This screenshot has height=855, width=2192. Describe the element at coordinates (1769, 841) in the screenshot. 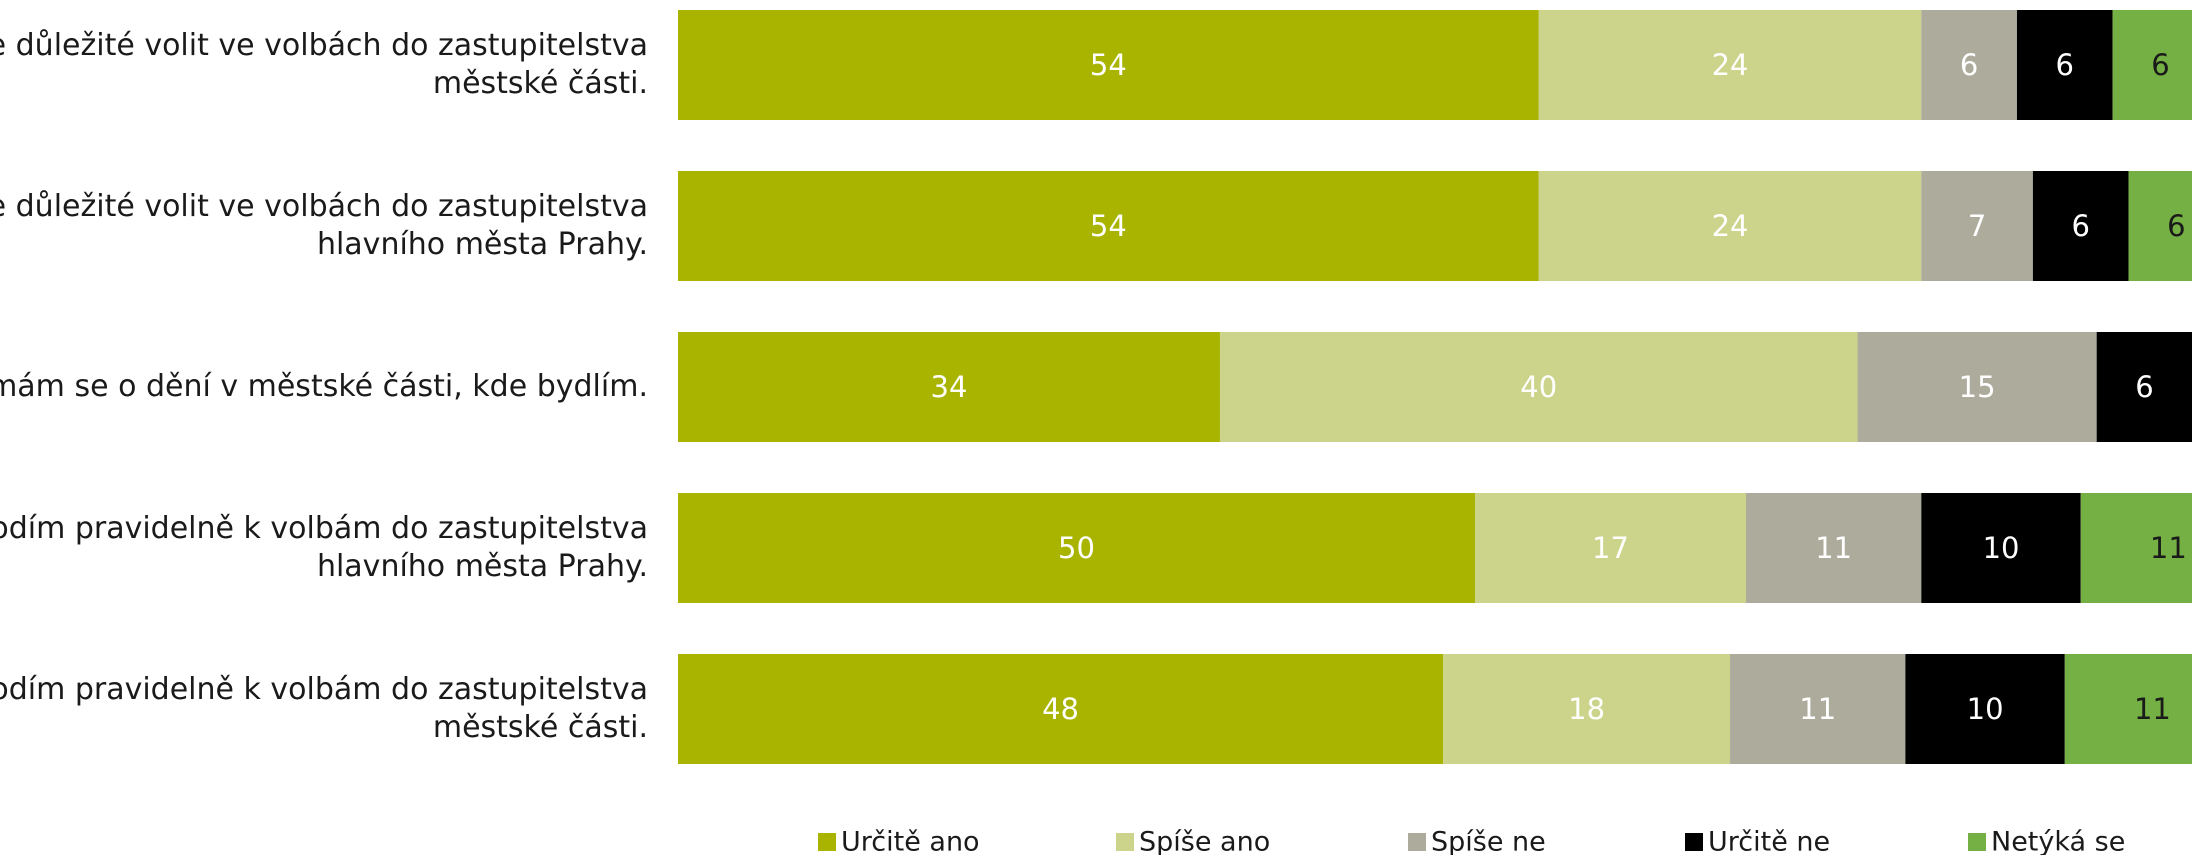

I see `legend-label: Určitě ne` at that location.